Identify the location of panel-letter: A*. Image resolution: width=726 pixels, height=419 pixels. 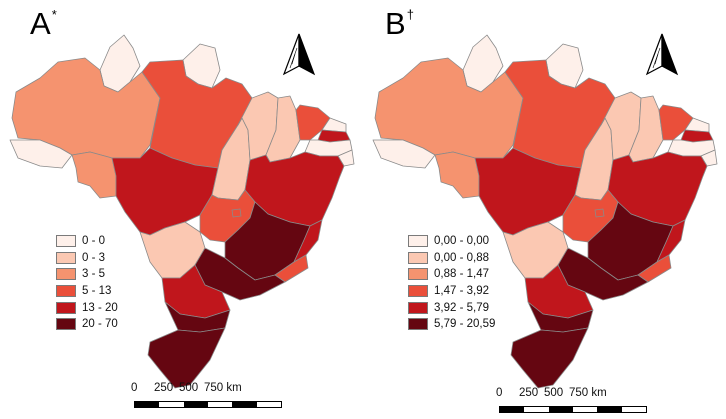
(43, 24).